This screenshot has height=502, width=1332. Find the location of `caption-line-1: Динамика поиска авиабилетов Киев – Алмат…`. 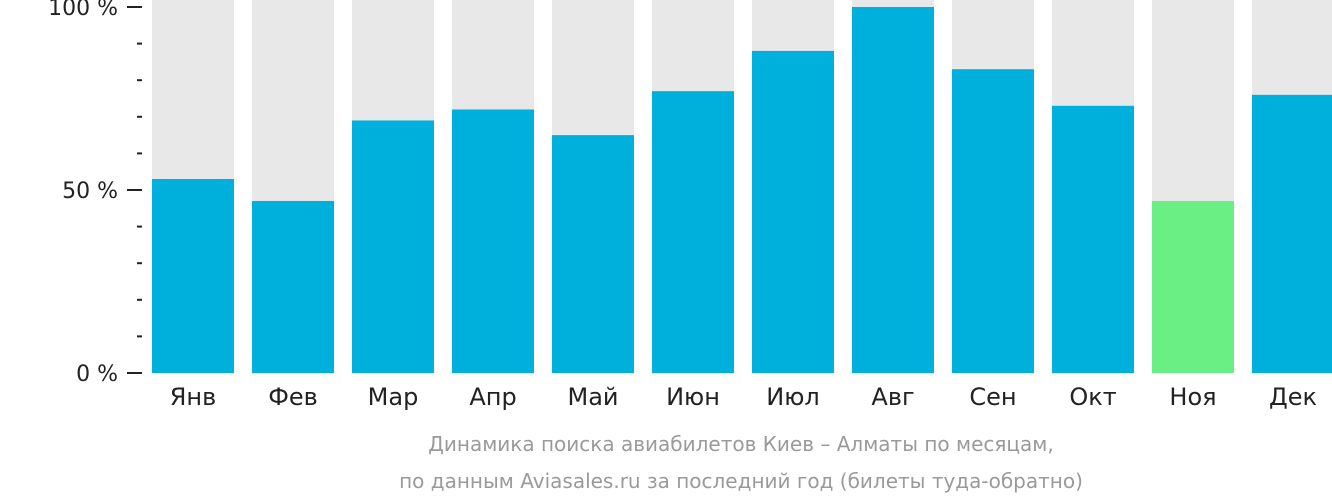

caption-line-1: Динамика поиска авиабилетов Киев – Алмат… is located at coordinates (741, 444).